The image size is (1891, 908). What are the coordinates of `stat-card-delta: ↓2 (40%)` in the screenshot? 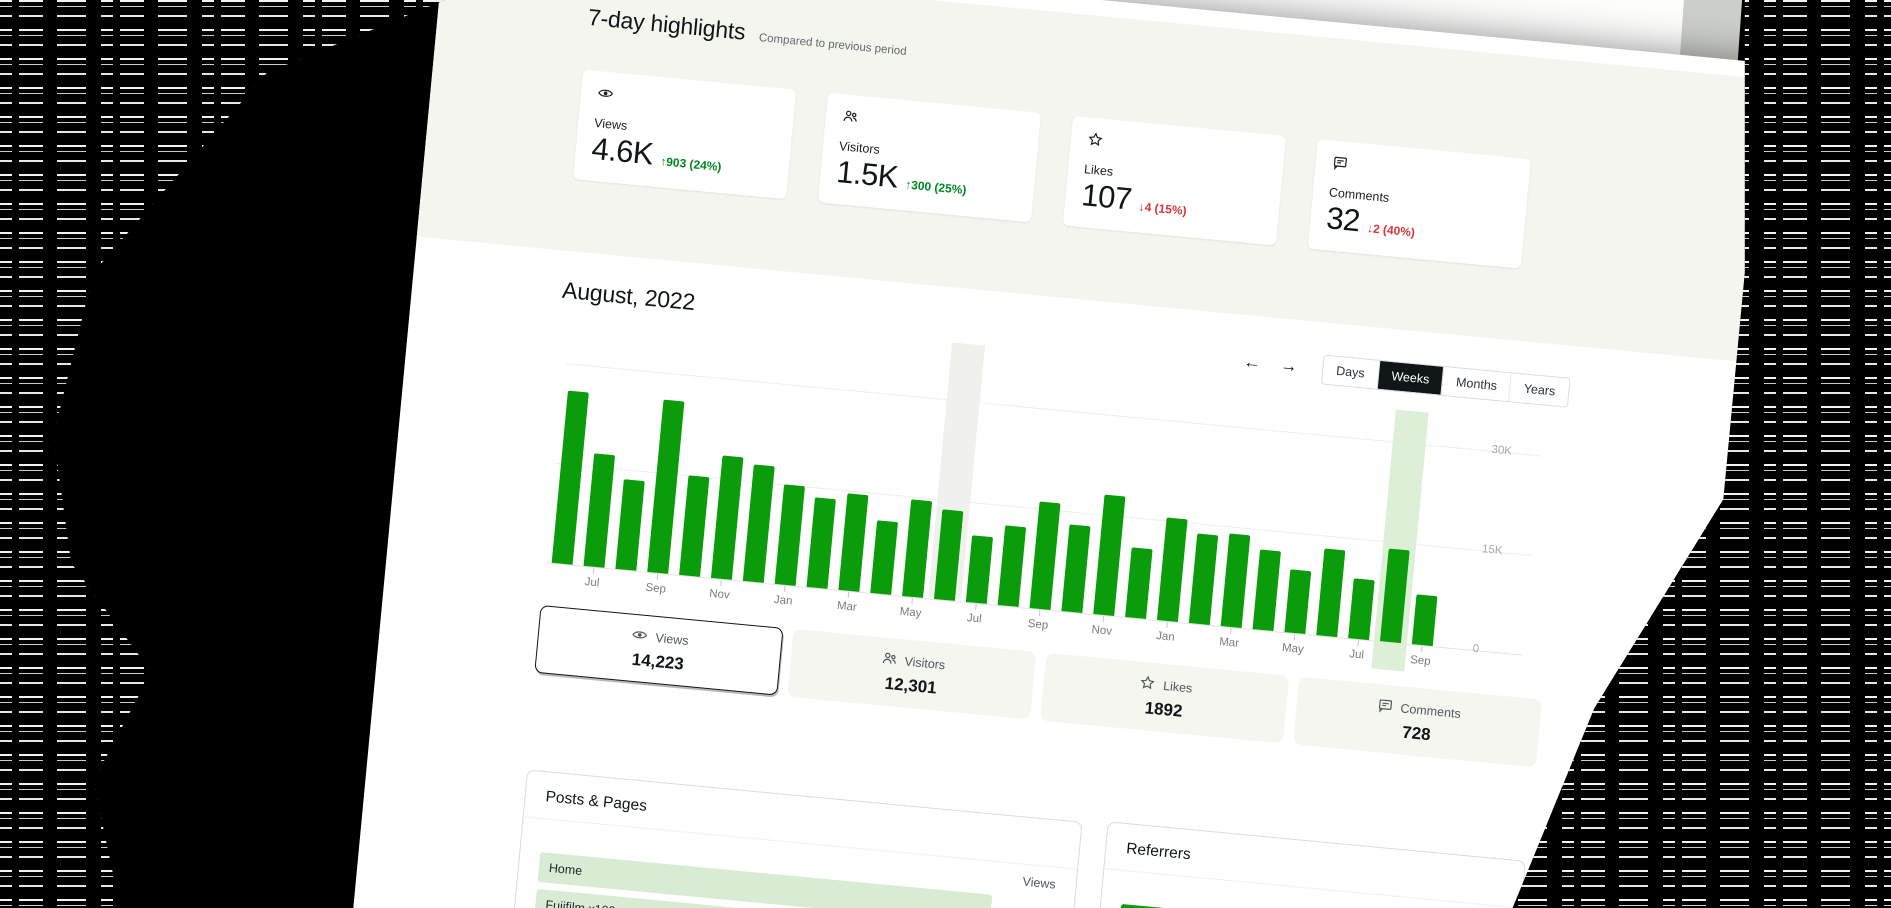 It's located at (1391, 230).